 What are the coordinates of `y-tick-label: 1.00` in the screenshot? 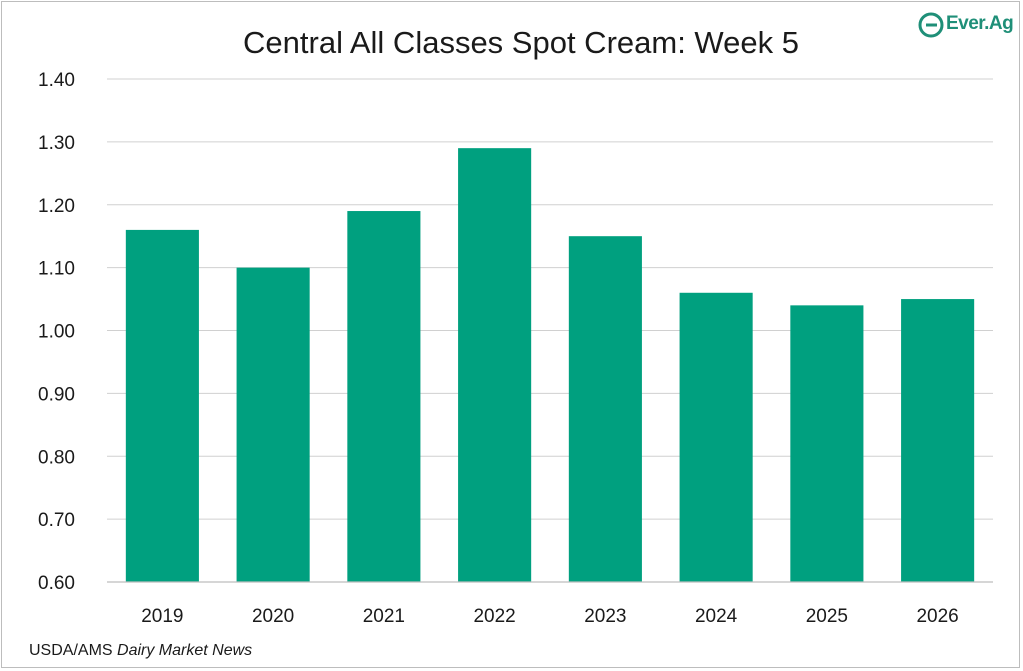 It's located at (56, 332).